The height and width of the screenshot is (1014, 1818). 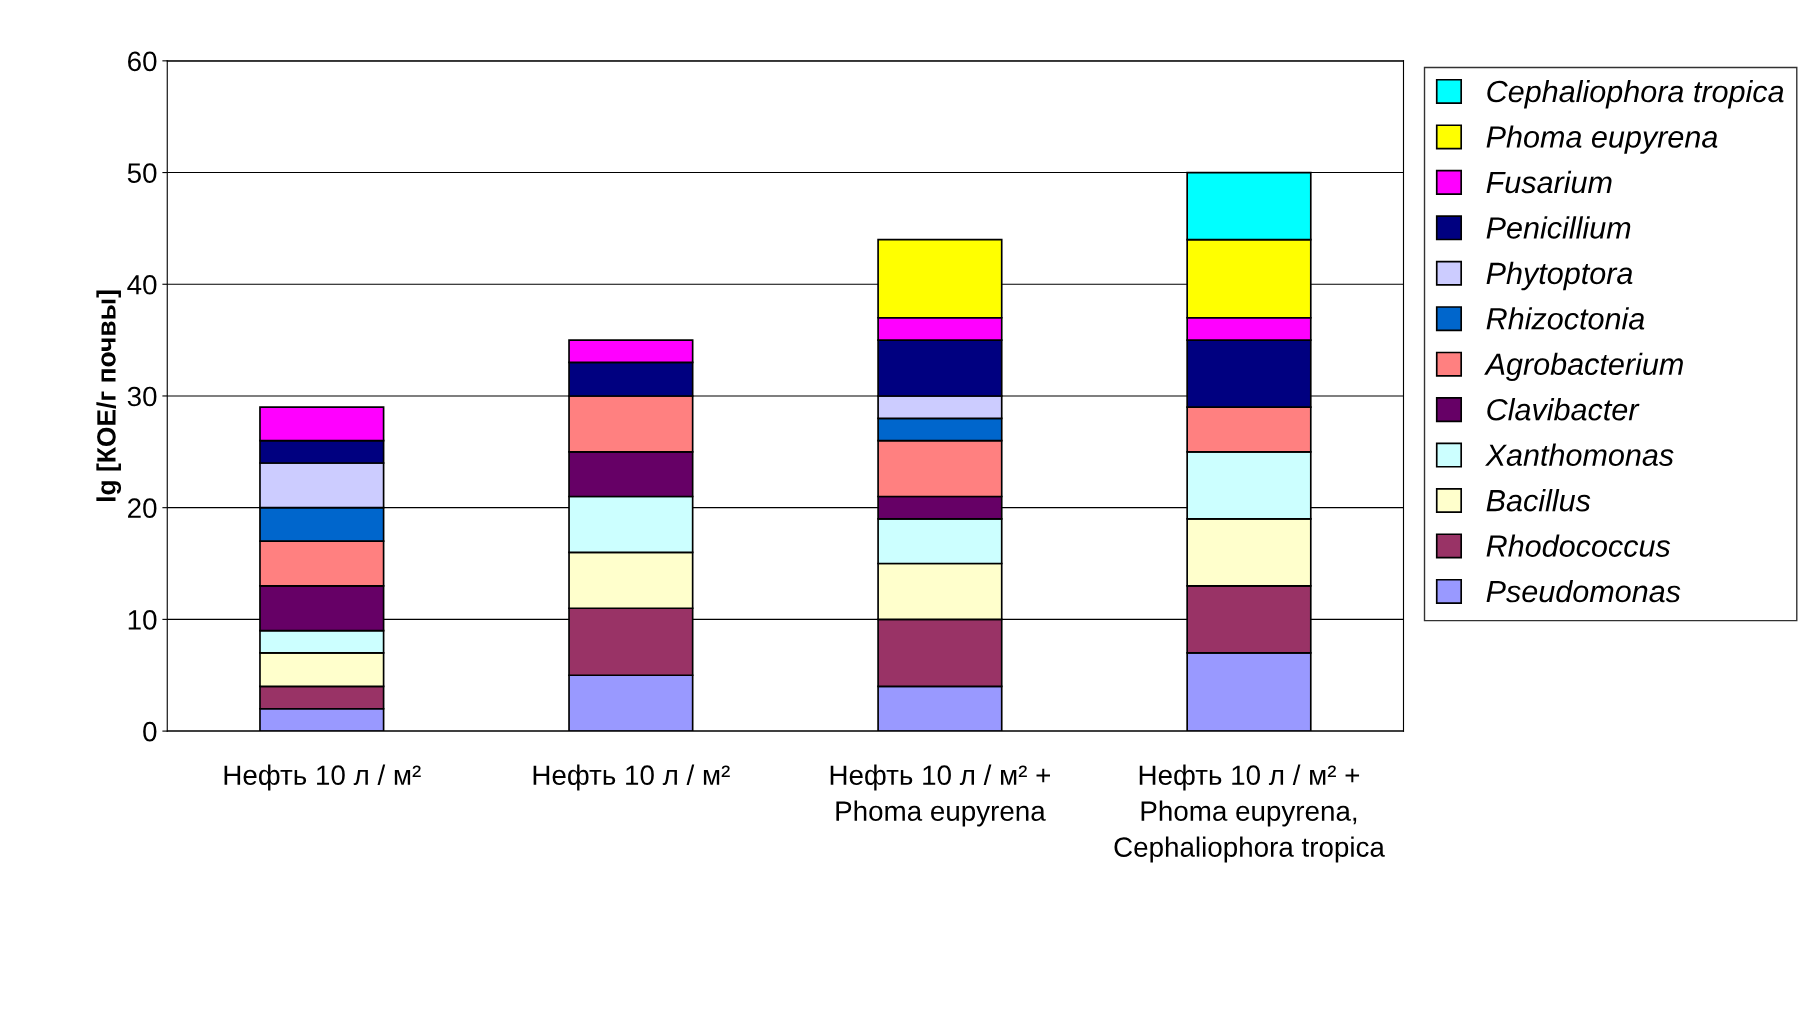 I want to click on y-axis-title: lg [КОЕ/г почвы], so click(x=109, y=395).